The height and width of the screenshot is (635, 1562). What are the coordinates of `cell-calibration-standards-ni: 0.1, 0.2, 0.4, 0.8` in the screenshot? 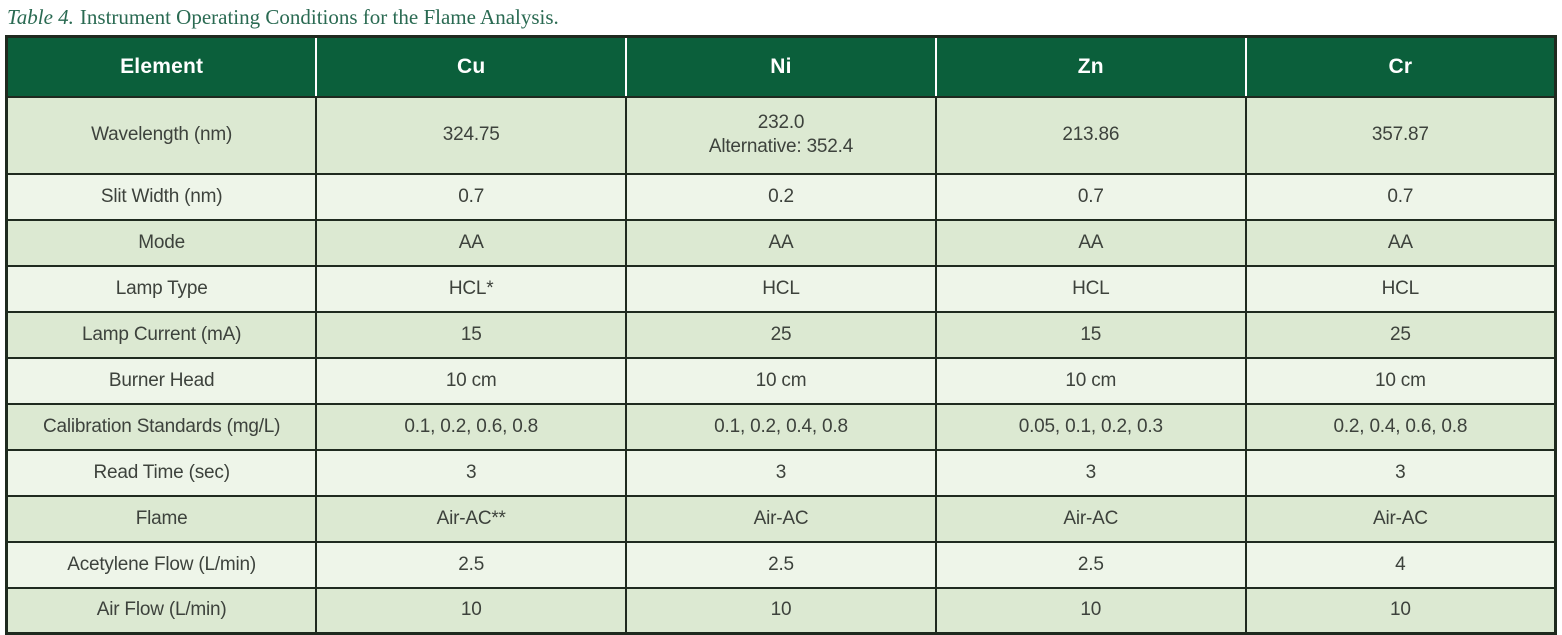 It's located at (781, 426).